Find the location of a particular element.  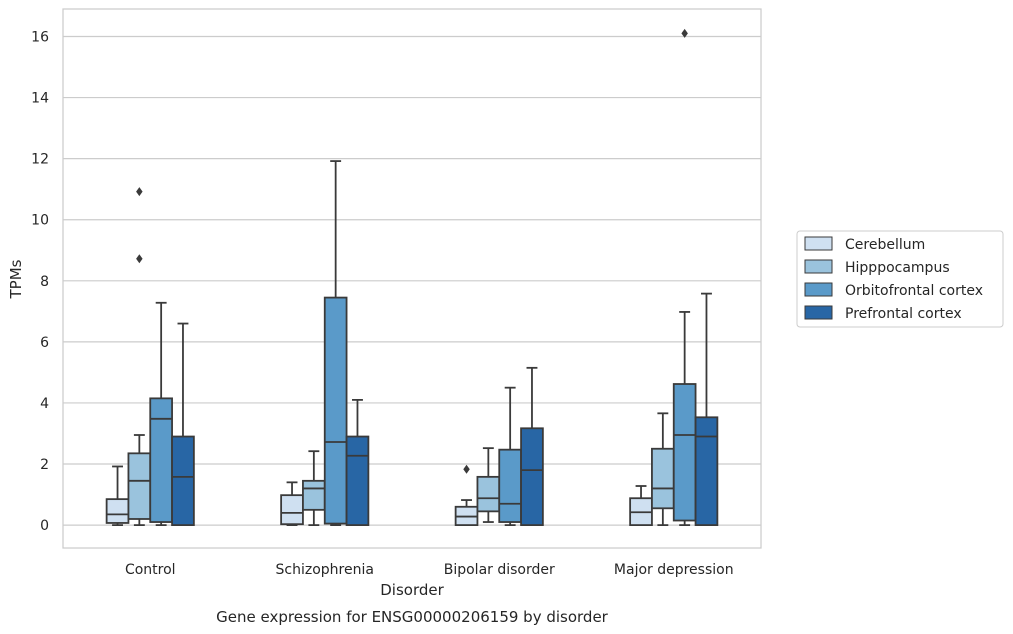

y-tick-label: 16 is located at coordinates (40, 37).